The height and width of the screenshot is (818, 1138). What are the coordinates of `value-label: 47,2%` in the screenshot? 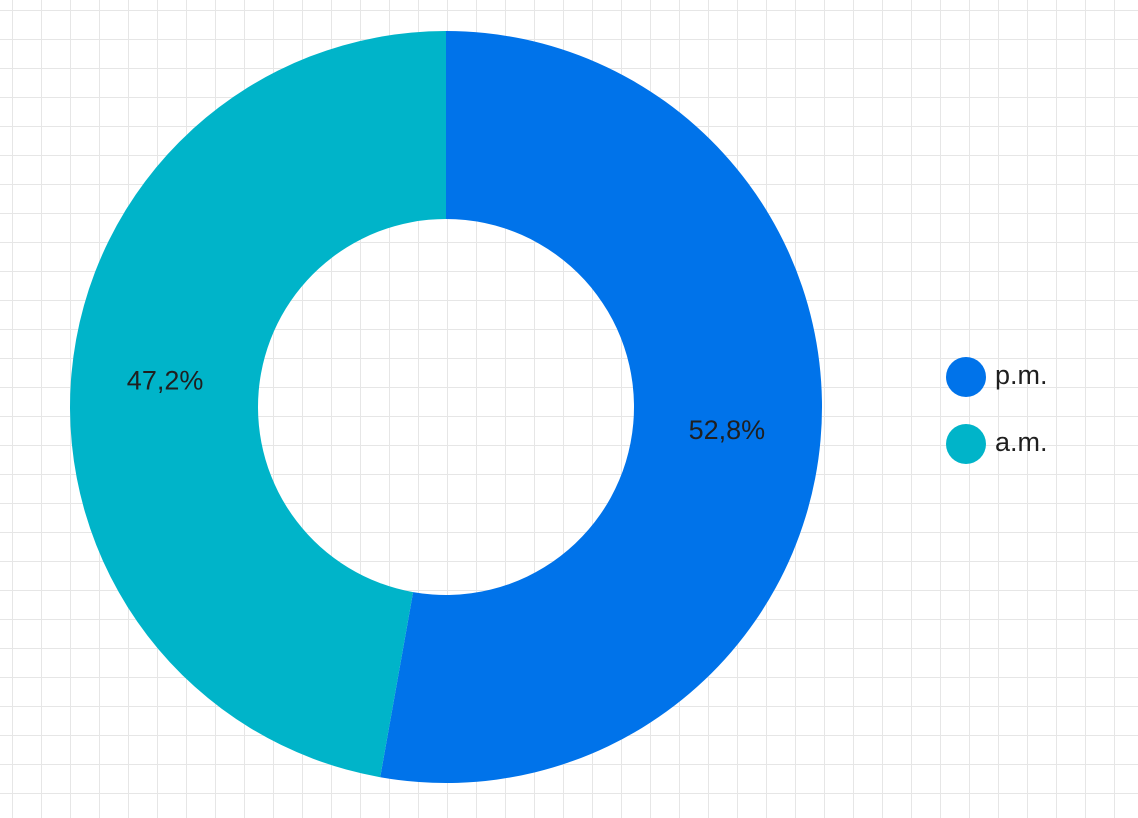 It's located at (165, 380).